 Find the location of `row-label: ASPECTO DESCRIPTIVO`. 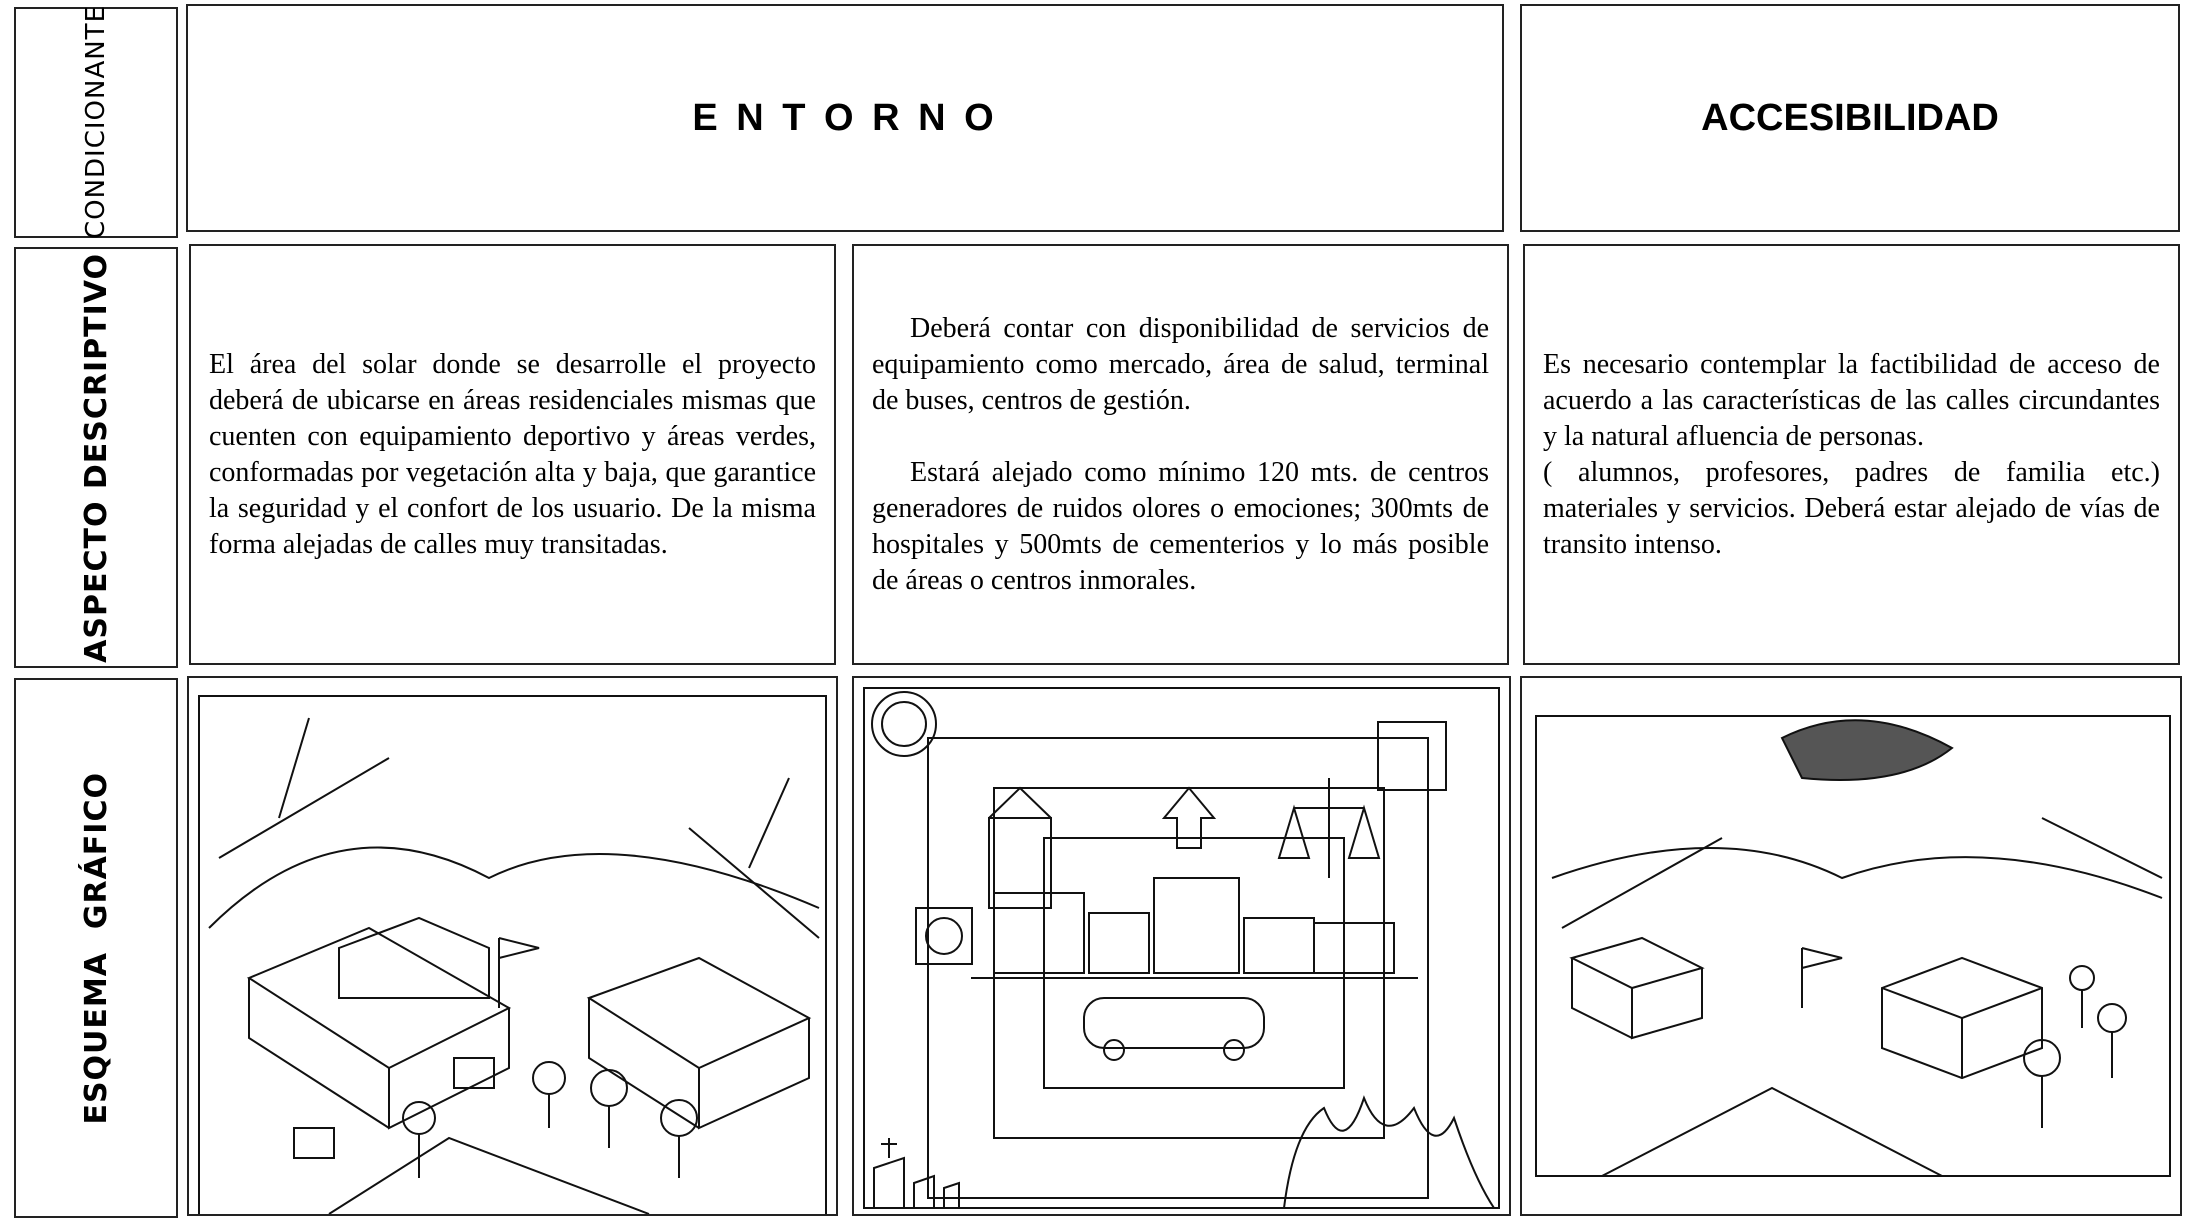

row-label: ASPECTO DESCRIPTIVO is located at coordinates (96, 457).